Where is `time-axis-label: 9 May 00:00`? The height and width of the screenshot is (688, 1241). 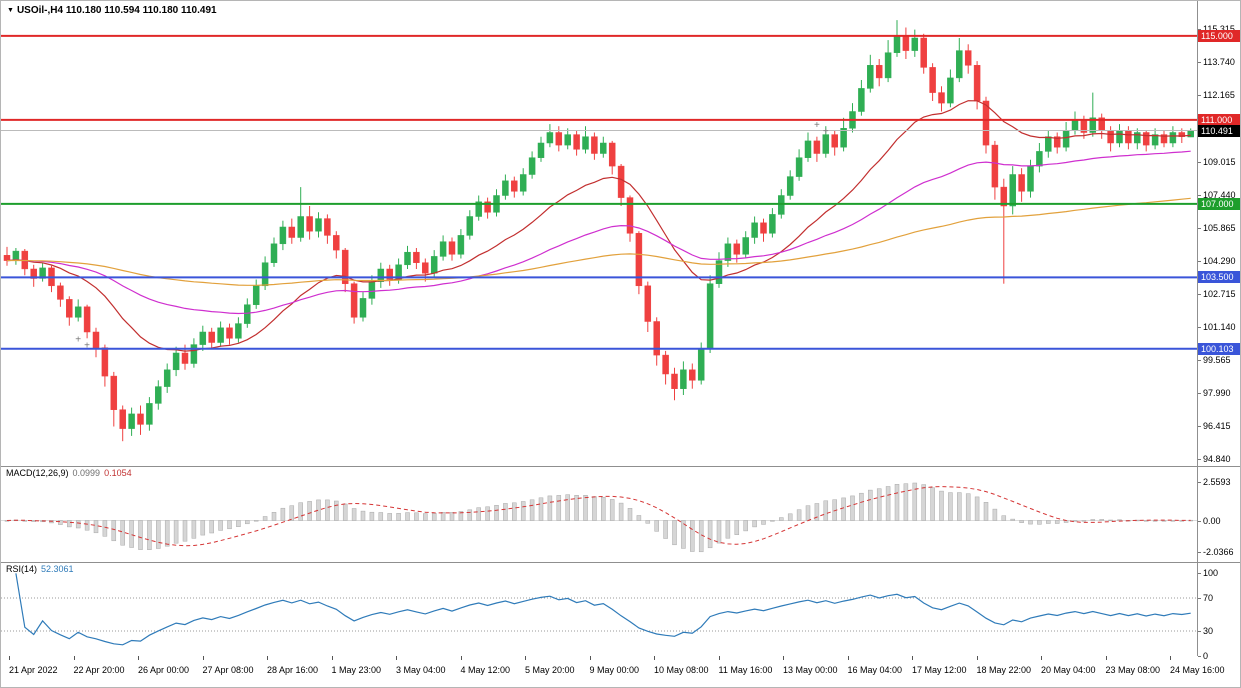
time-axis-label: 9 May 00:00 is located at coordinates (614, 670).